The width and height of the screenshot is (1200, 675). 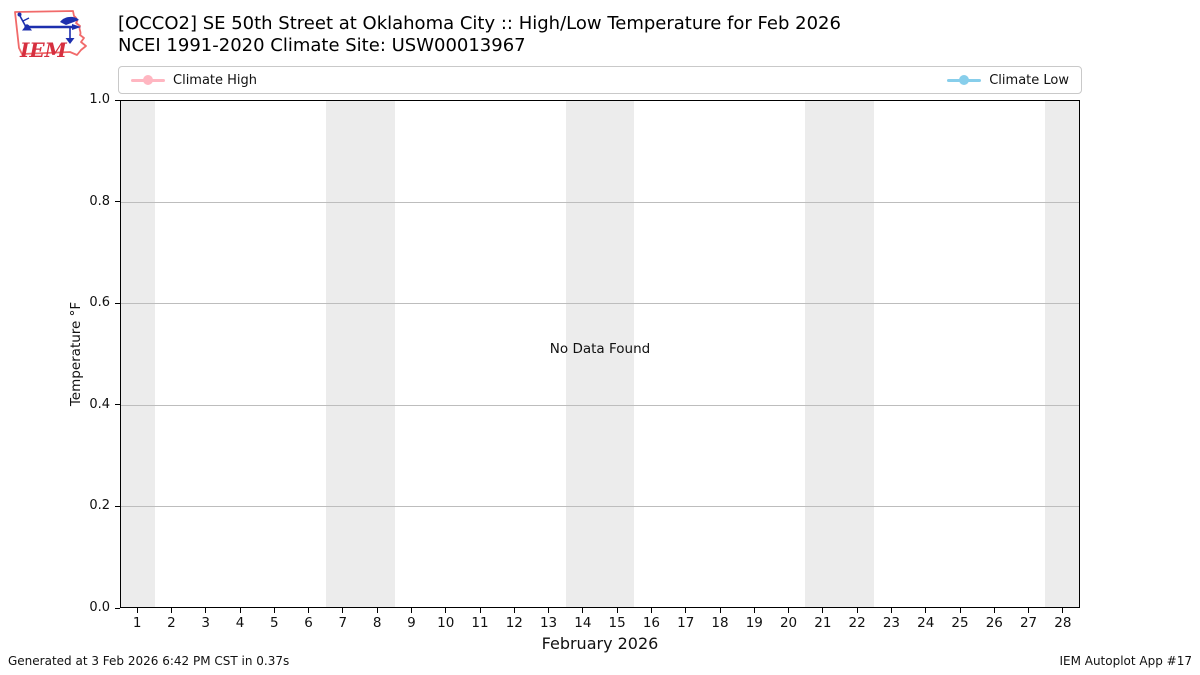 What do you see at coordinates (480, 623) in the screenshot?
I see `x-tick-label: 11` at bounding box center [480, 623].